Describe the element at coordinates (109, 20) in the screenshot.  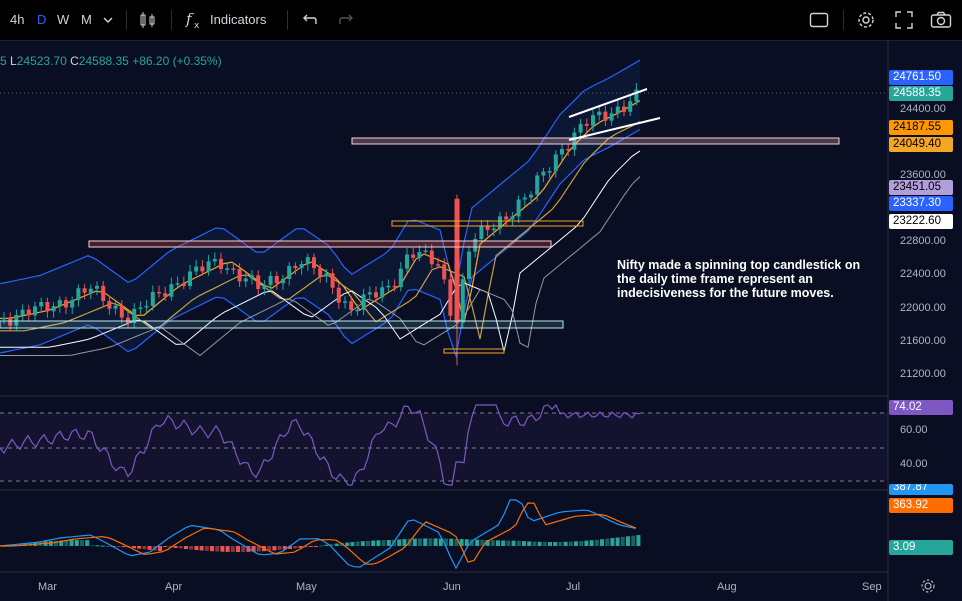
I see `chevron-down-icon` at that location.